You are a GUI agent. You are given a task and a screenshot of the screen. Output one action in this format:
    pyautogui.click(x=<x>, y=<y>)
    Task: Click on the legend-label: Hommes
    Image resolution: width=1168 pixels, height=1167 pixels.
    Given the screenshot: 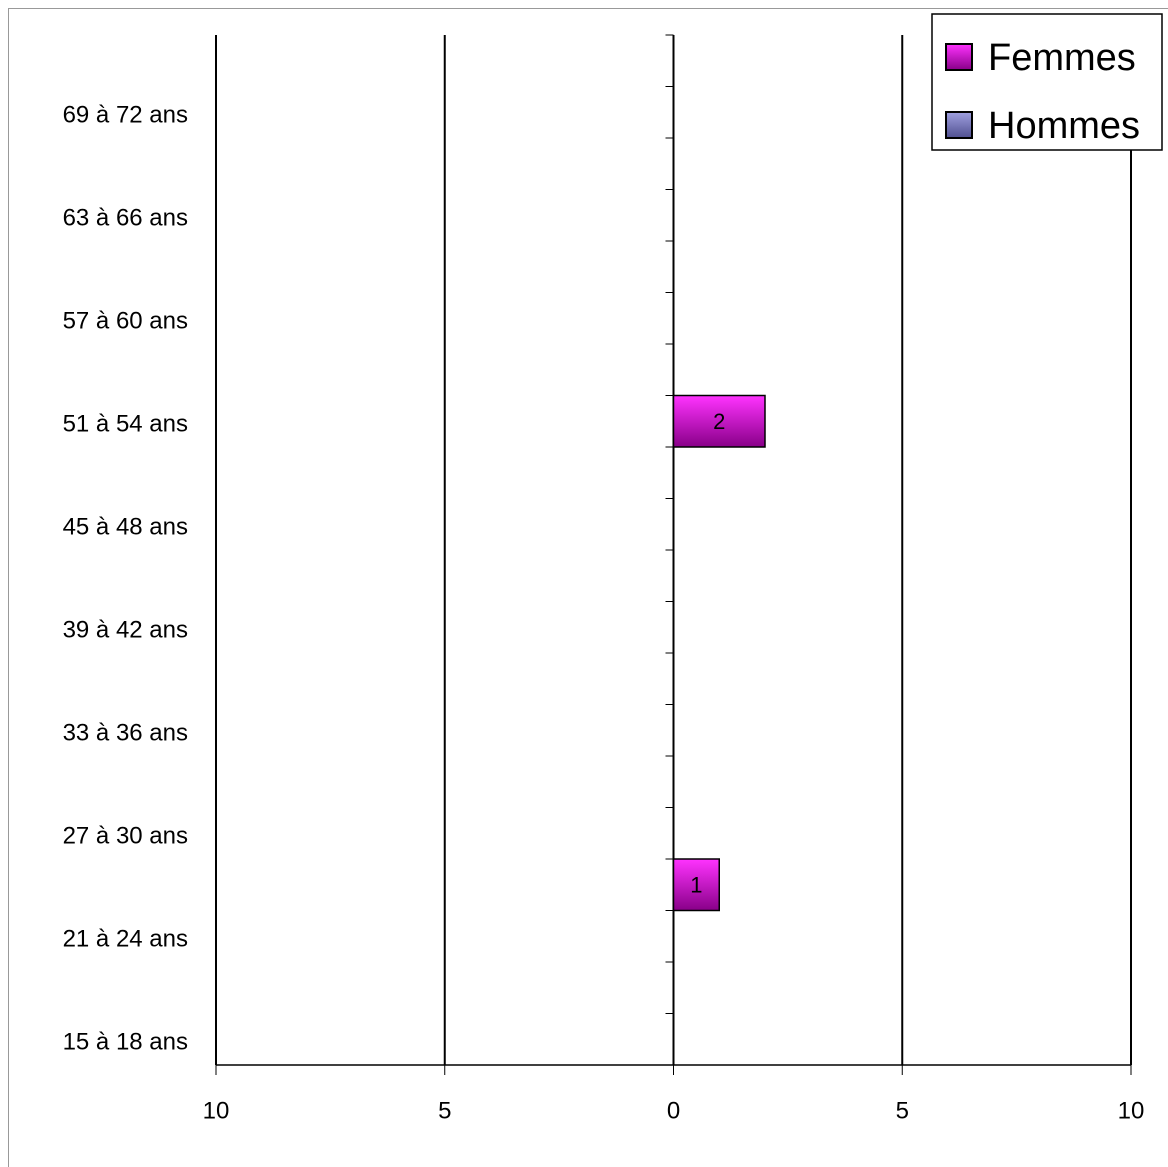 What is the action you would take?
    pyautogui.click(x=1064, y=126)
    